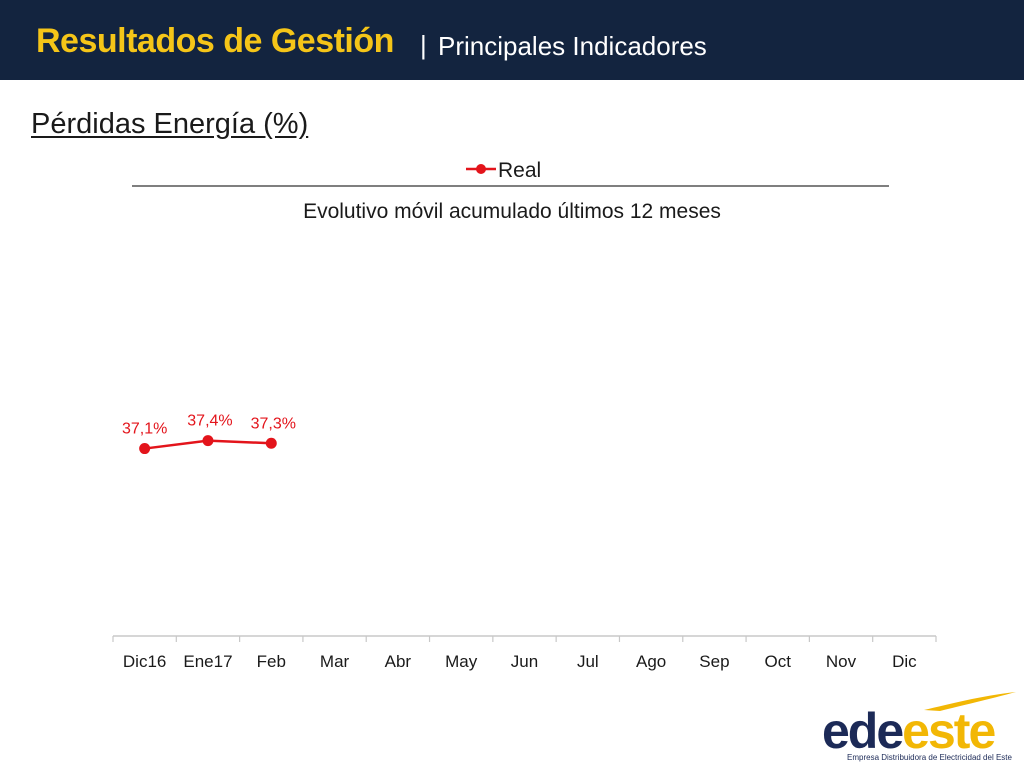 The height and width of the screenshot is (768, 1024). I want to click on swoosh-icon, so click(970, 701).